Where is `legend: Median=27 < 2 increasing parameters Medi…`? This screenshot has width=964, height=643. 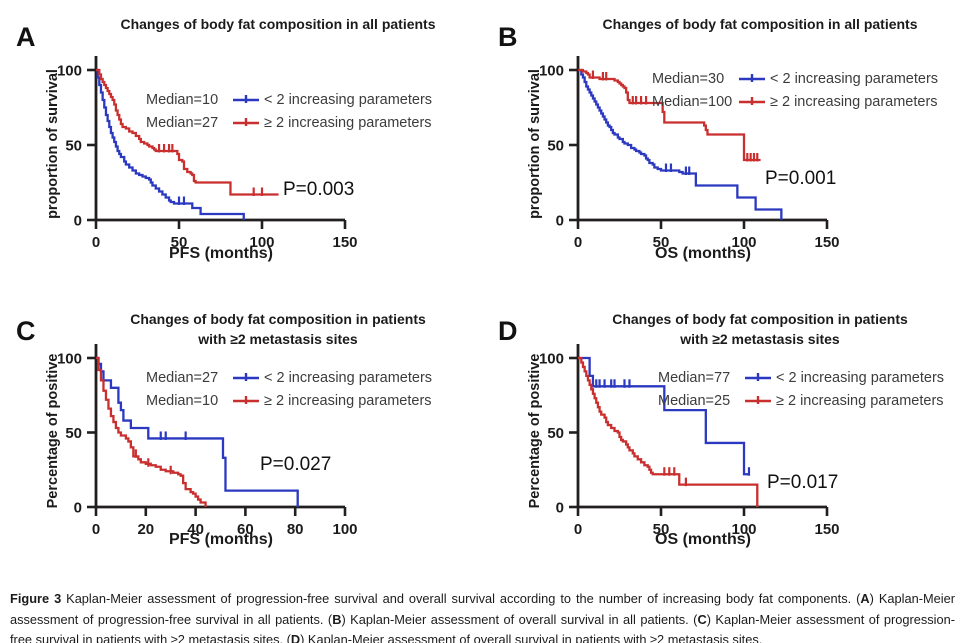
legend: Median=27 < 2 increasing parameters Medi… is located at coordinates (289, 389).